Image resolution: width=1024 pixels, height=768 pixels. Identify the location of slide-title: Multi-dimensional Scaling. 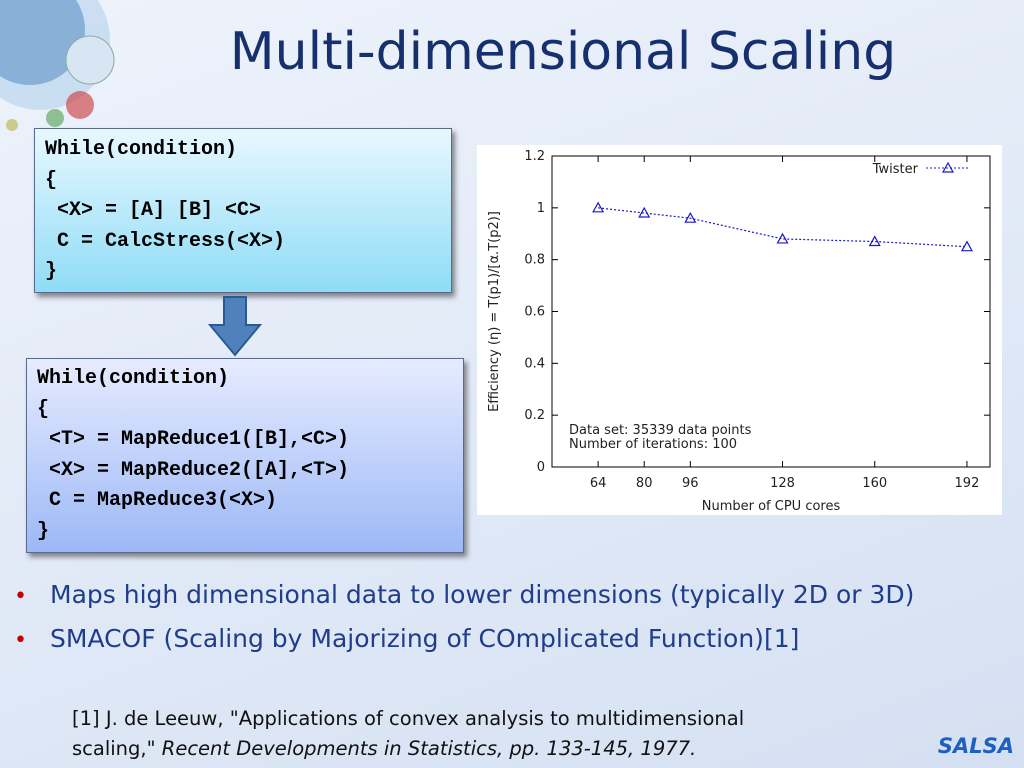
(563, 52).